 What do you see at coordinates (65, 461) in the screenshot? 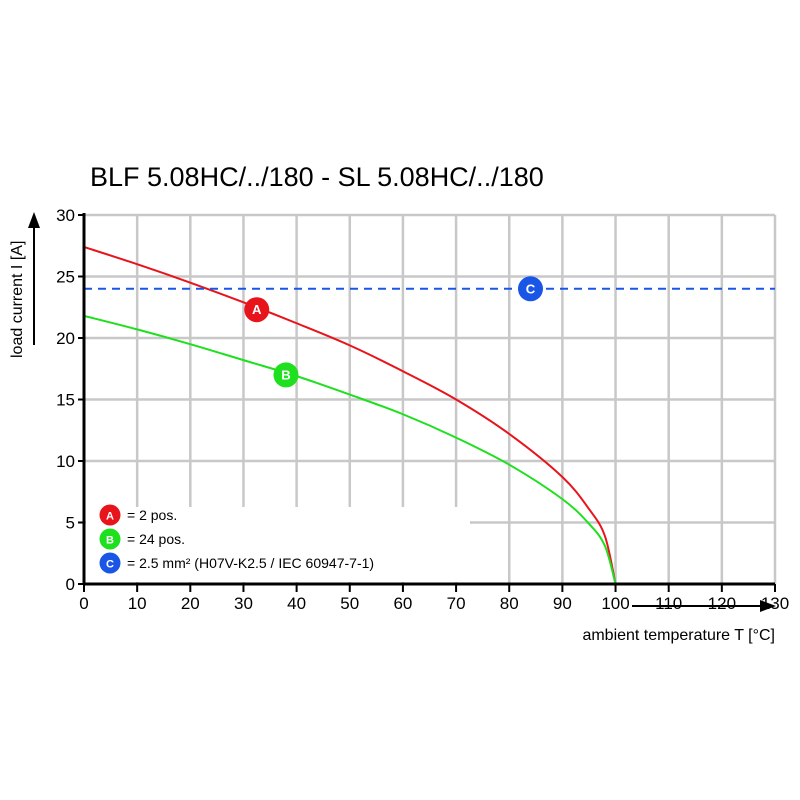
I see `y-tick-label: 10` at bounding box center [65, 461].